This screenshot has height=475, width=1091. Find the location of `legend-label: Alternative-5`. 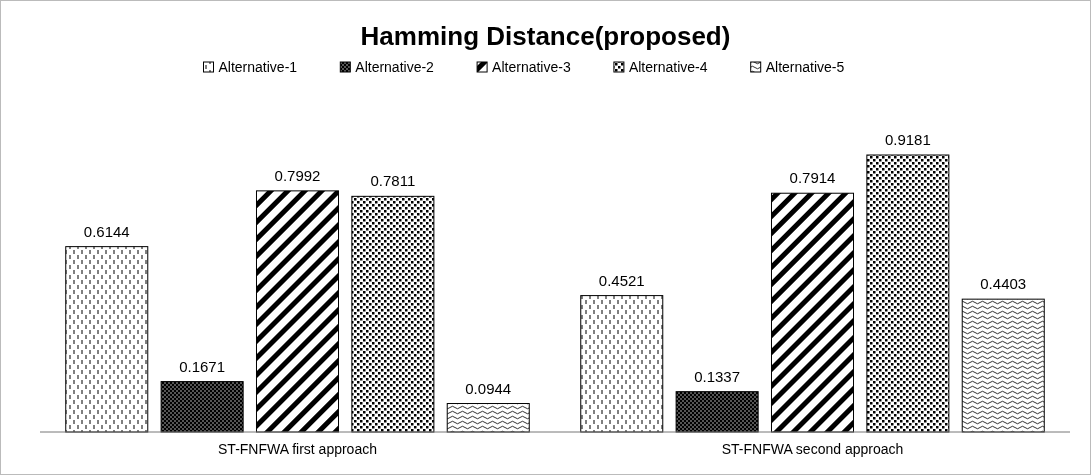

legend-label: Alternative-5 is located at coordinates (805, 67).